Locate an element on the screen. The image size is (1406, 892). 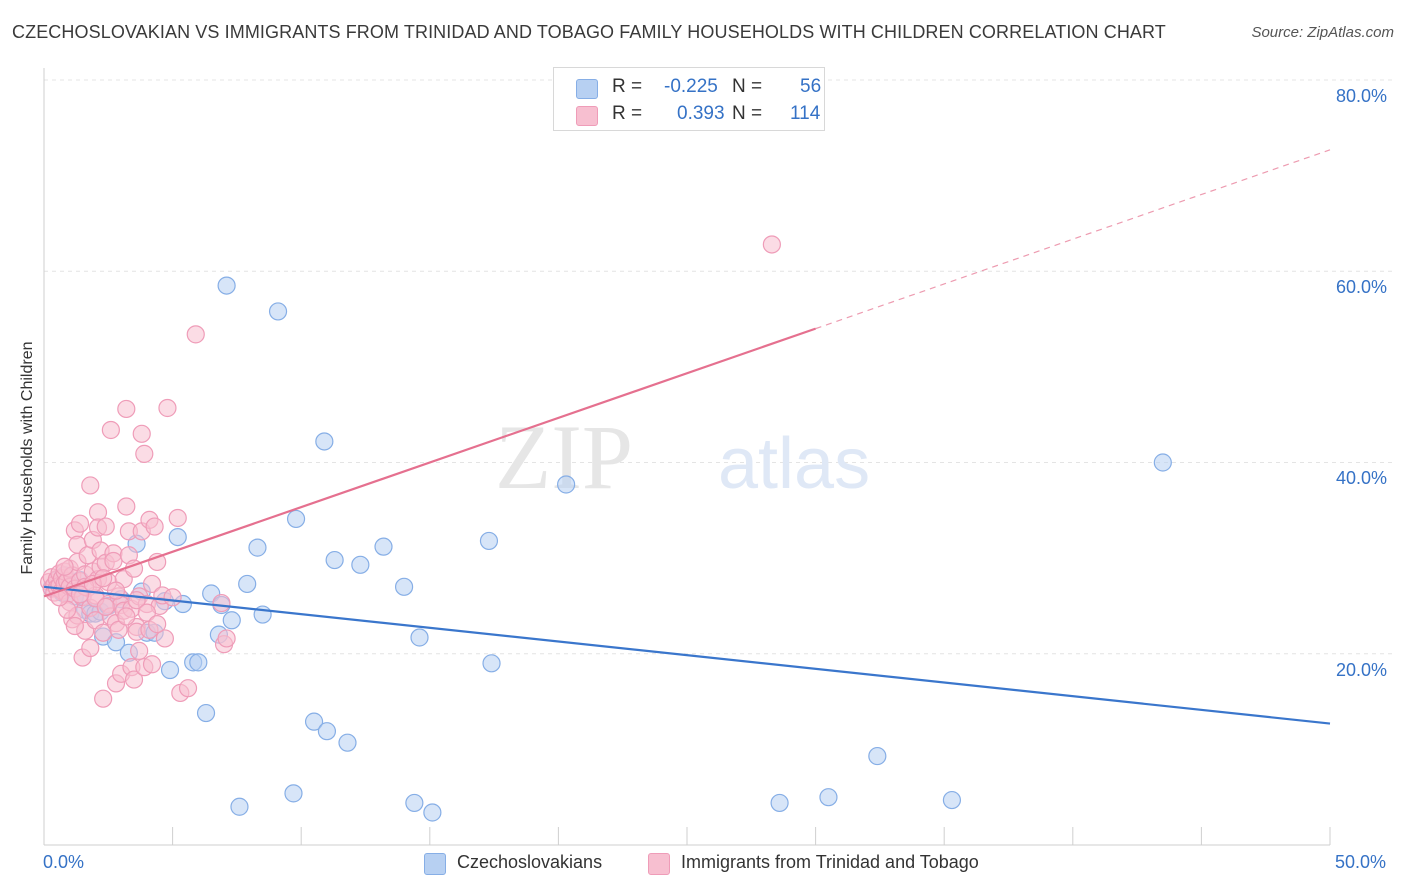
legend-n-value: 56 is located at coordinates (811, 86).